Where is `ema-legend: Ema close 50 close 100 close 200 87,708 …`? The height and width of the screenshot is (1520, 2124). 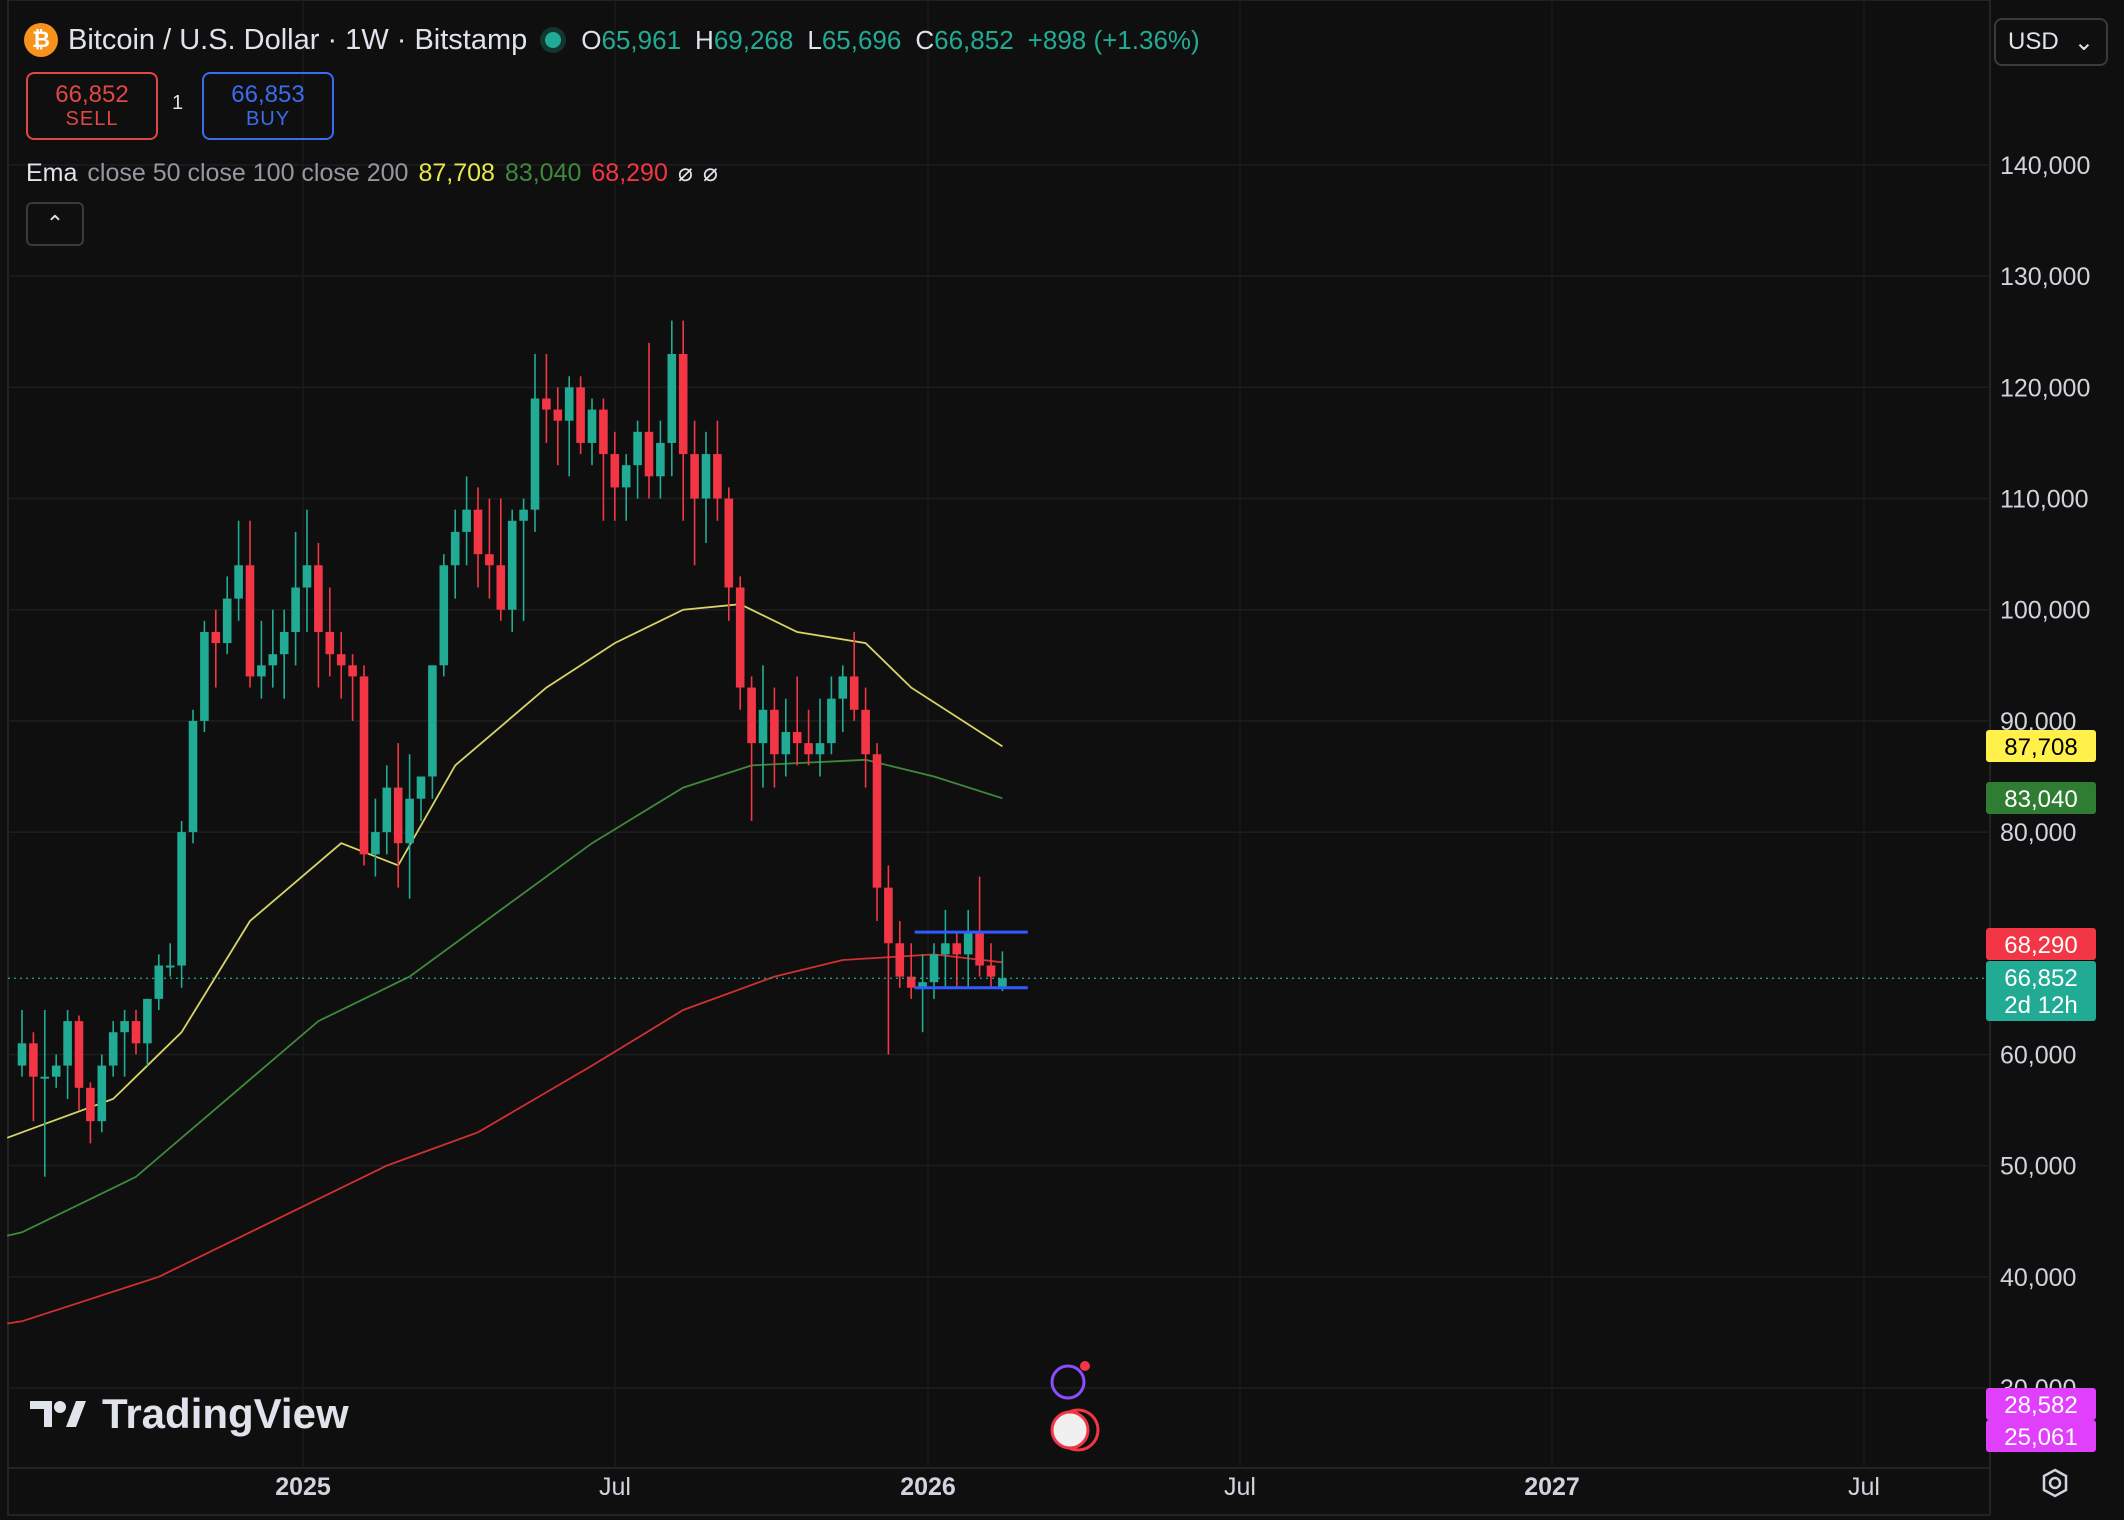 ema-legend: Ema close 50 close 100 close 200 87,708 … is located at coordinates (372, 173).